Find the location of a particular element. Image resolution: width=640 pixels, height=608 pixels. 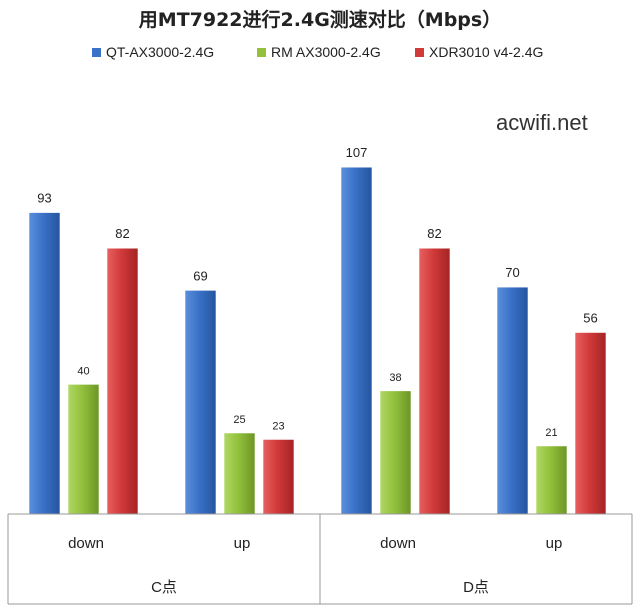

legend-item: XDR3010 v4-2.4G is located at coordinates (479, 52).